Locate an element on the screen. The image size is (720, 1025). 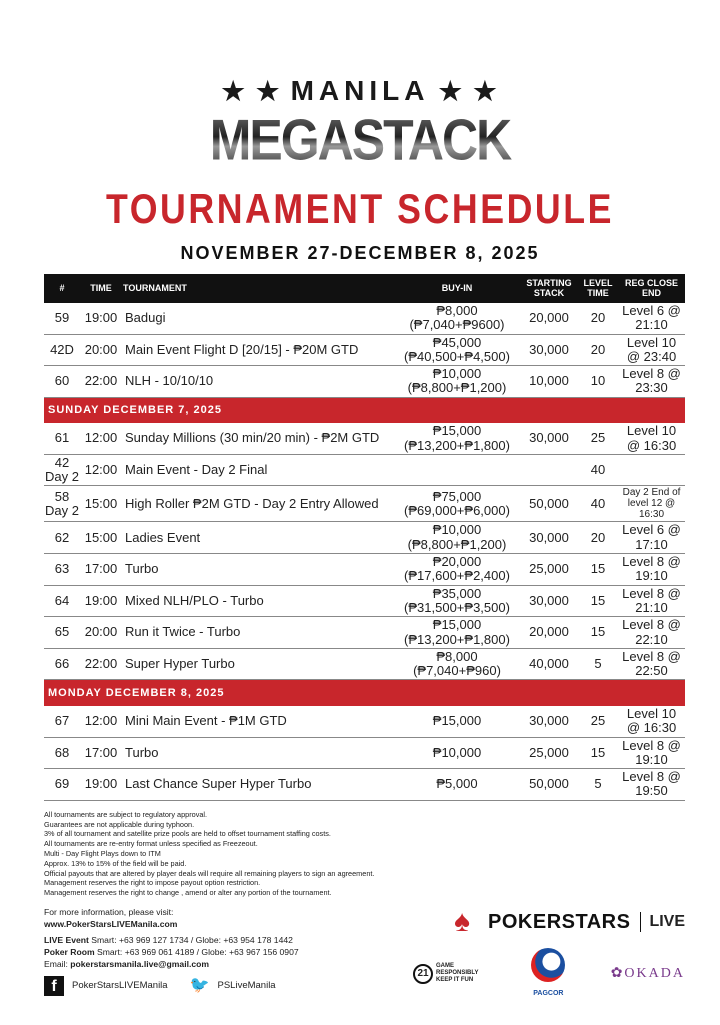
cell-reg-close: Level 10 @ 23:40 is located at coordinates (651, 350).